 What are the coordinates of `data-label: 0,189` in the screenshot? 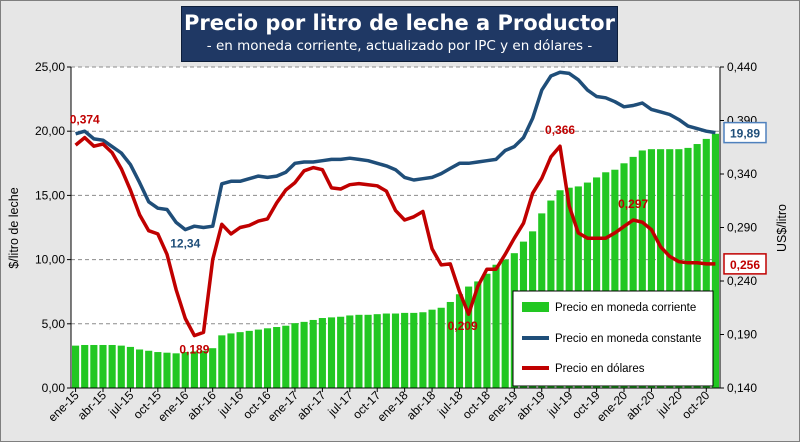 It's located at (194, 350).